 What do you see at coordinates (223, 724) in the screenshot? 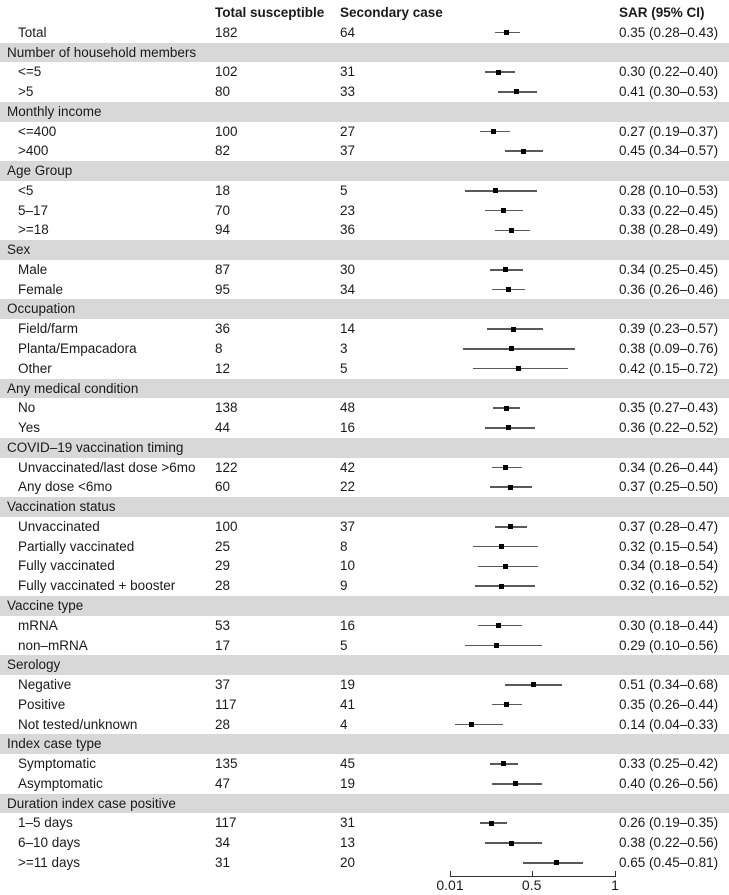
I see `total-susceptible-value: 28` at bounding box center [223, 724].